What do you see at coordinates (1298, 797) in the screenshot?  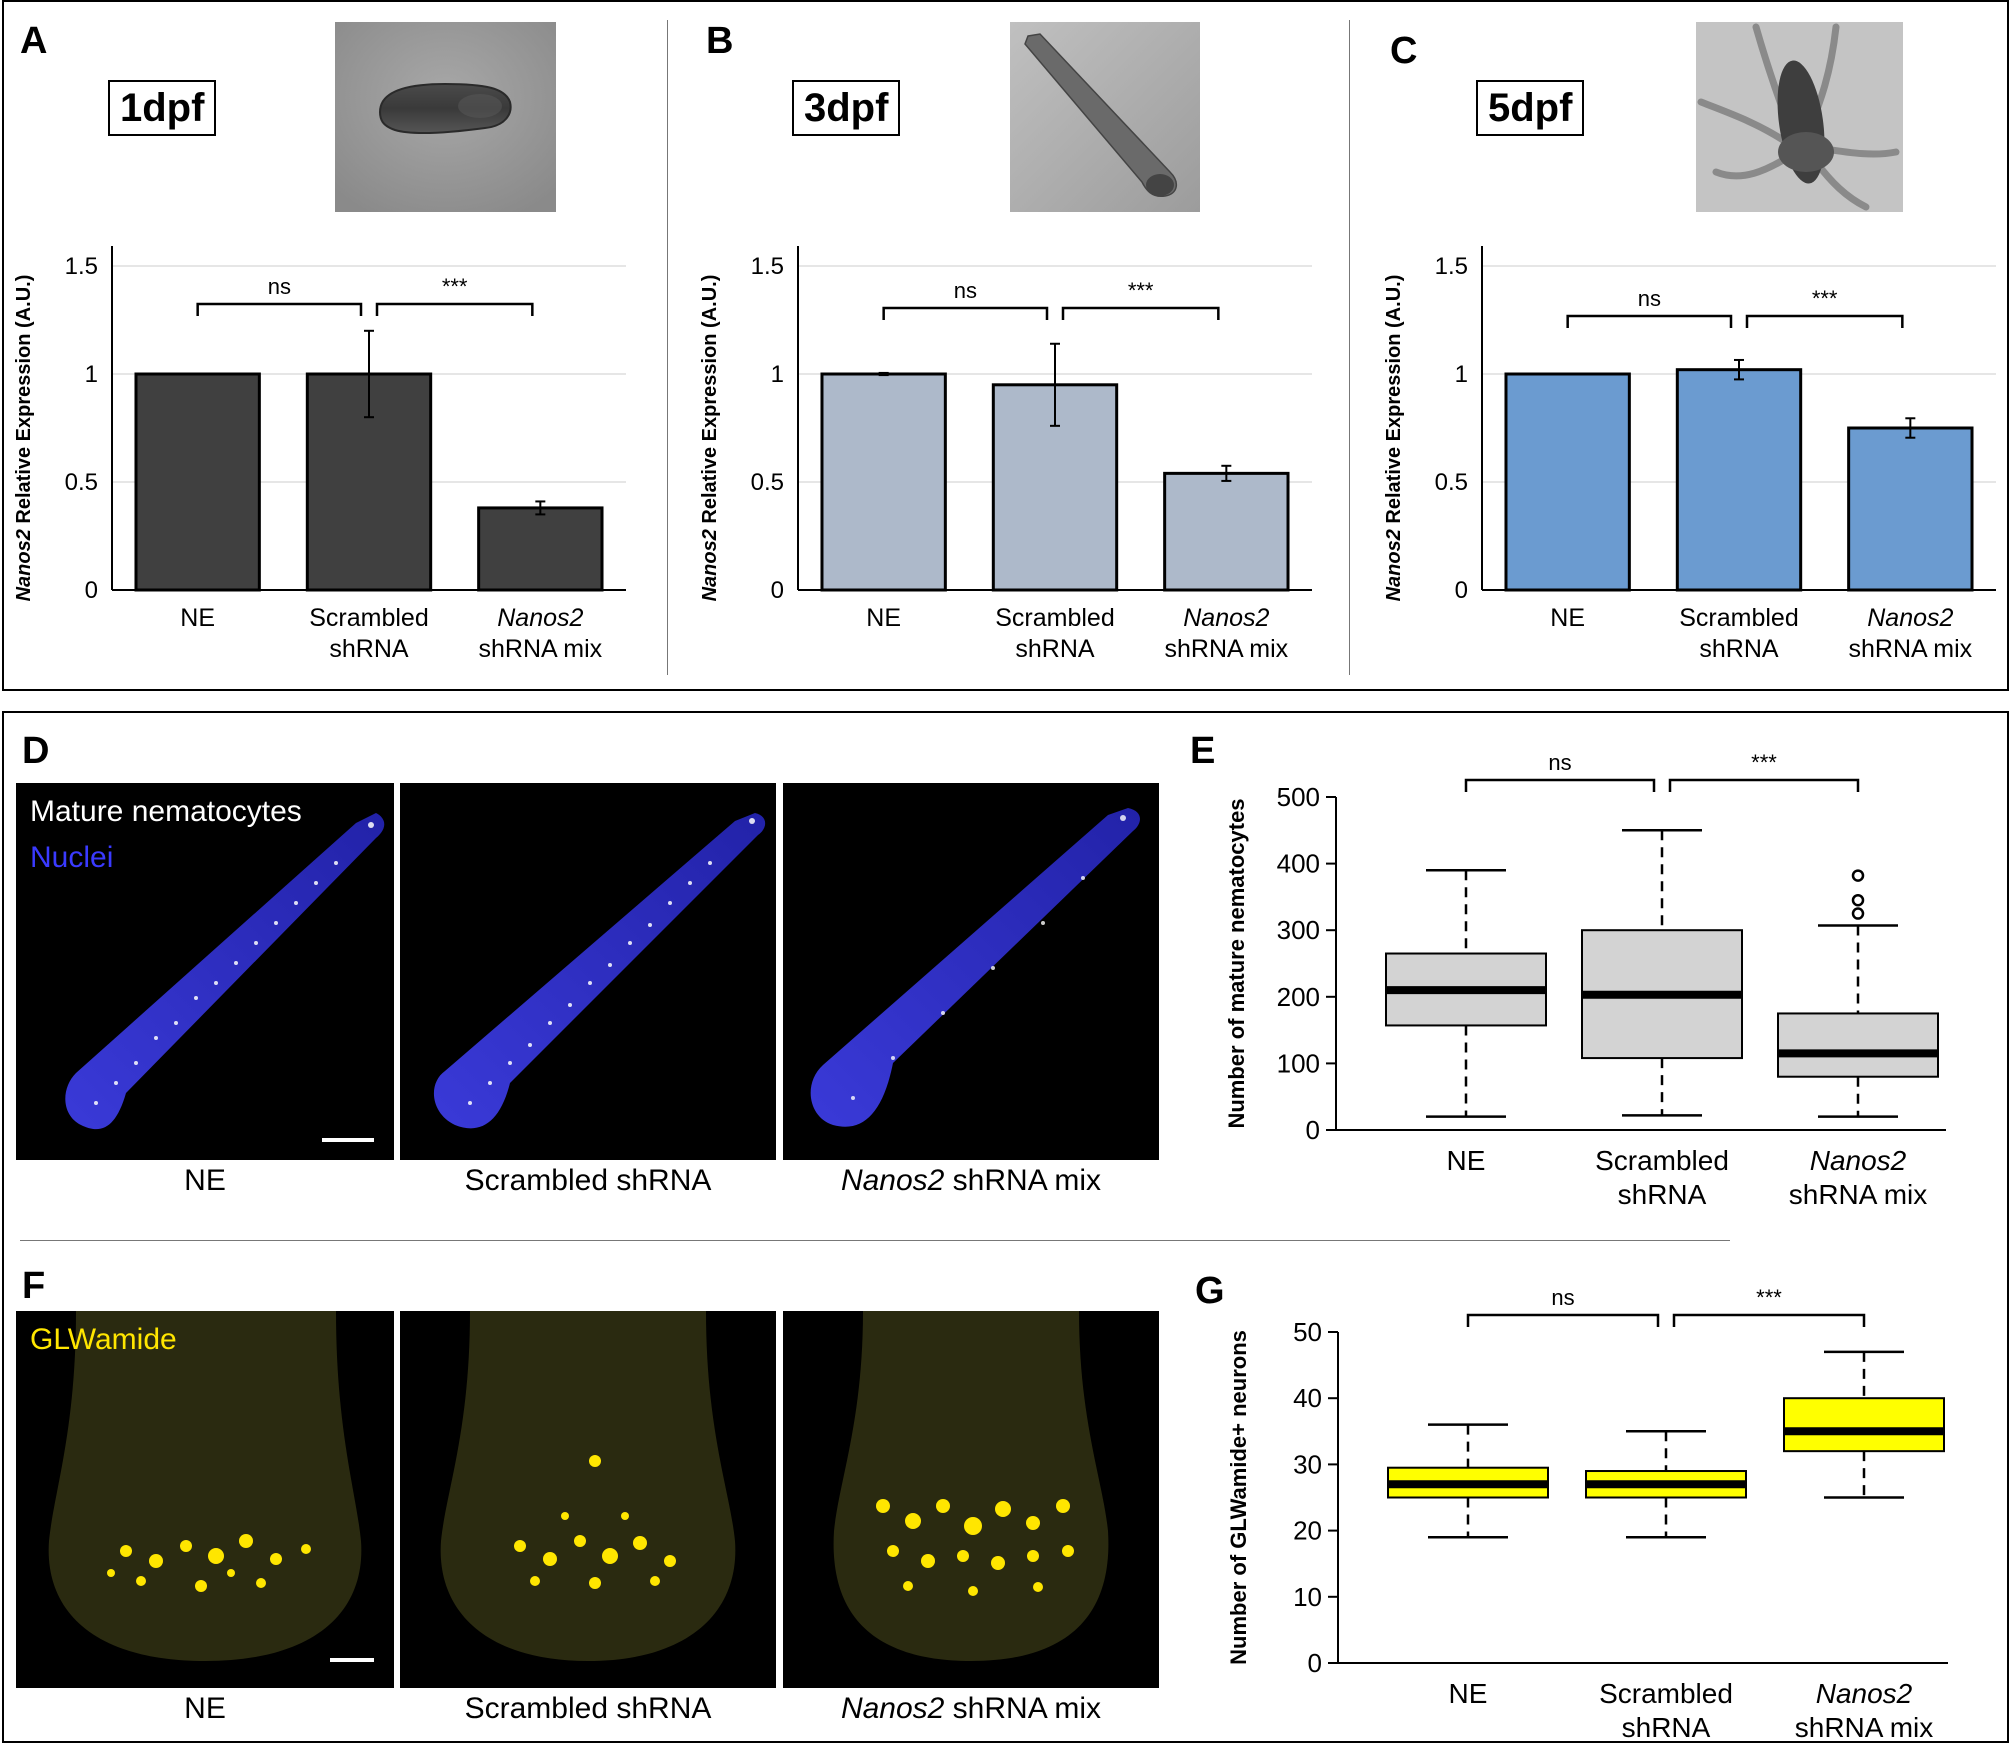 I see `y-tick-label-5: 500` at bounding box center [1298, 797].